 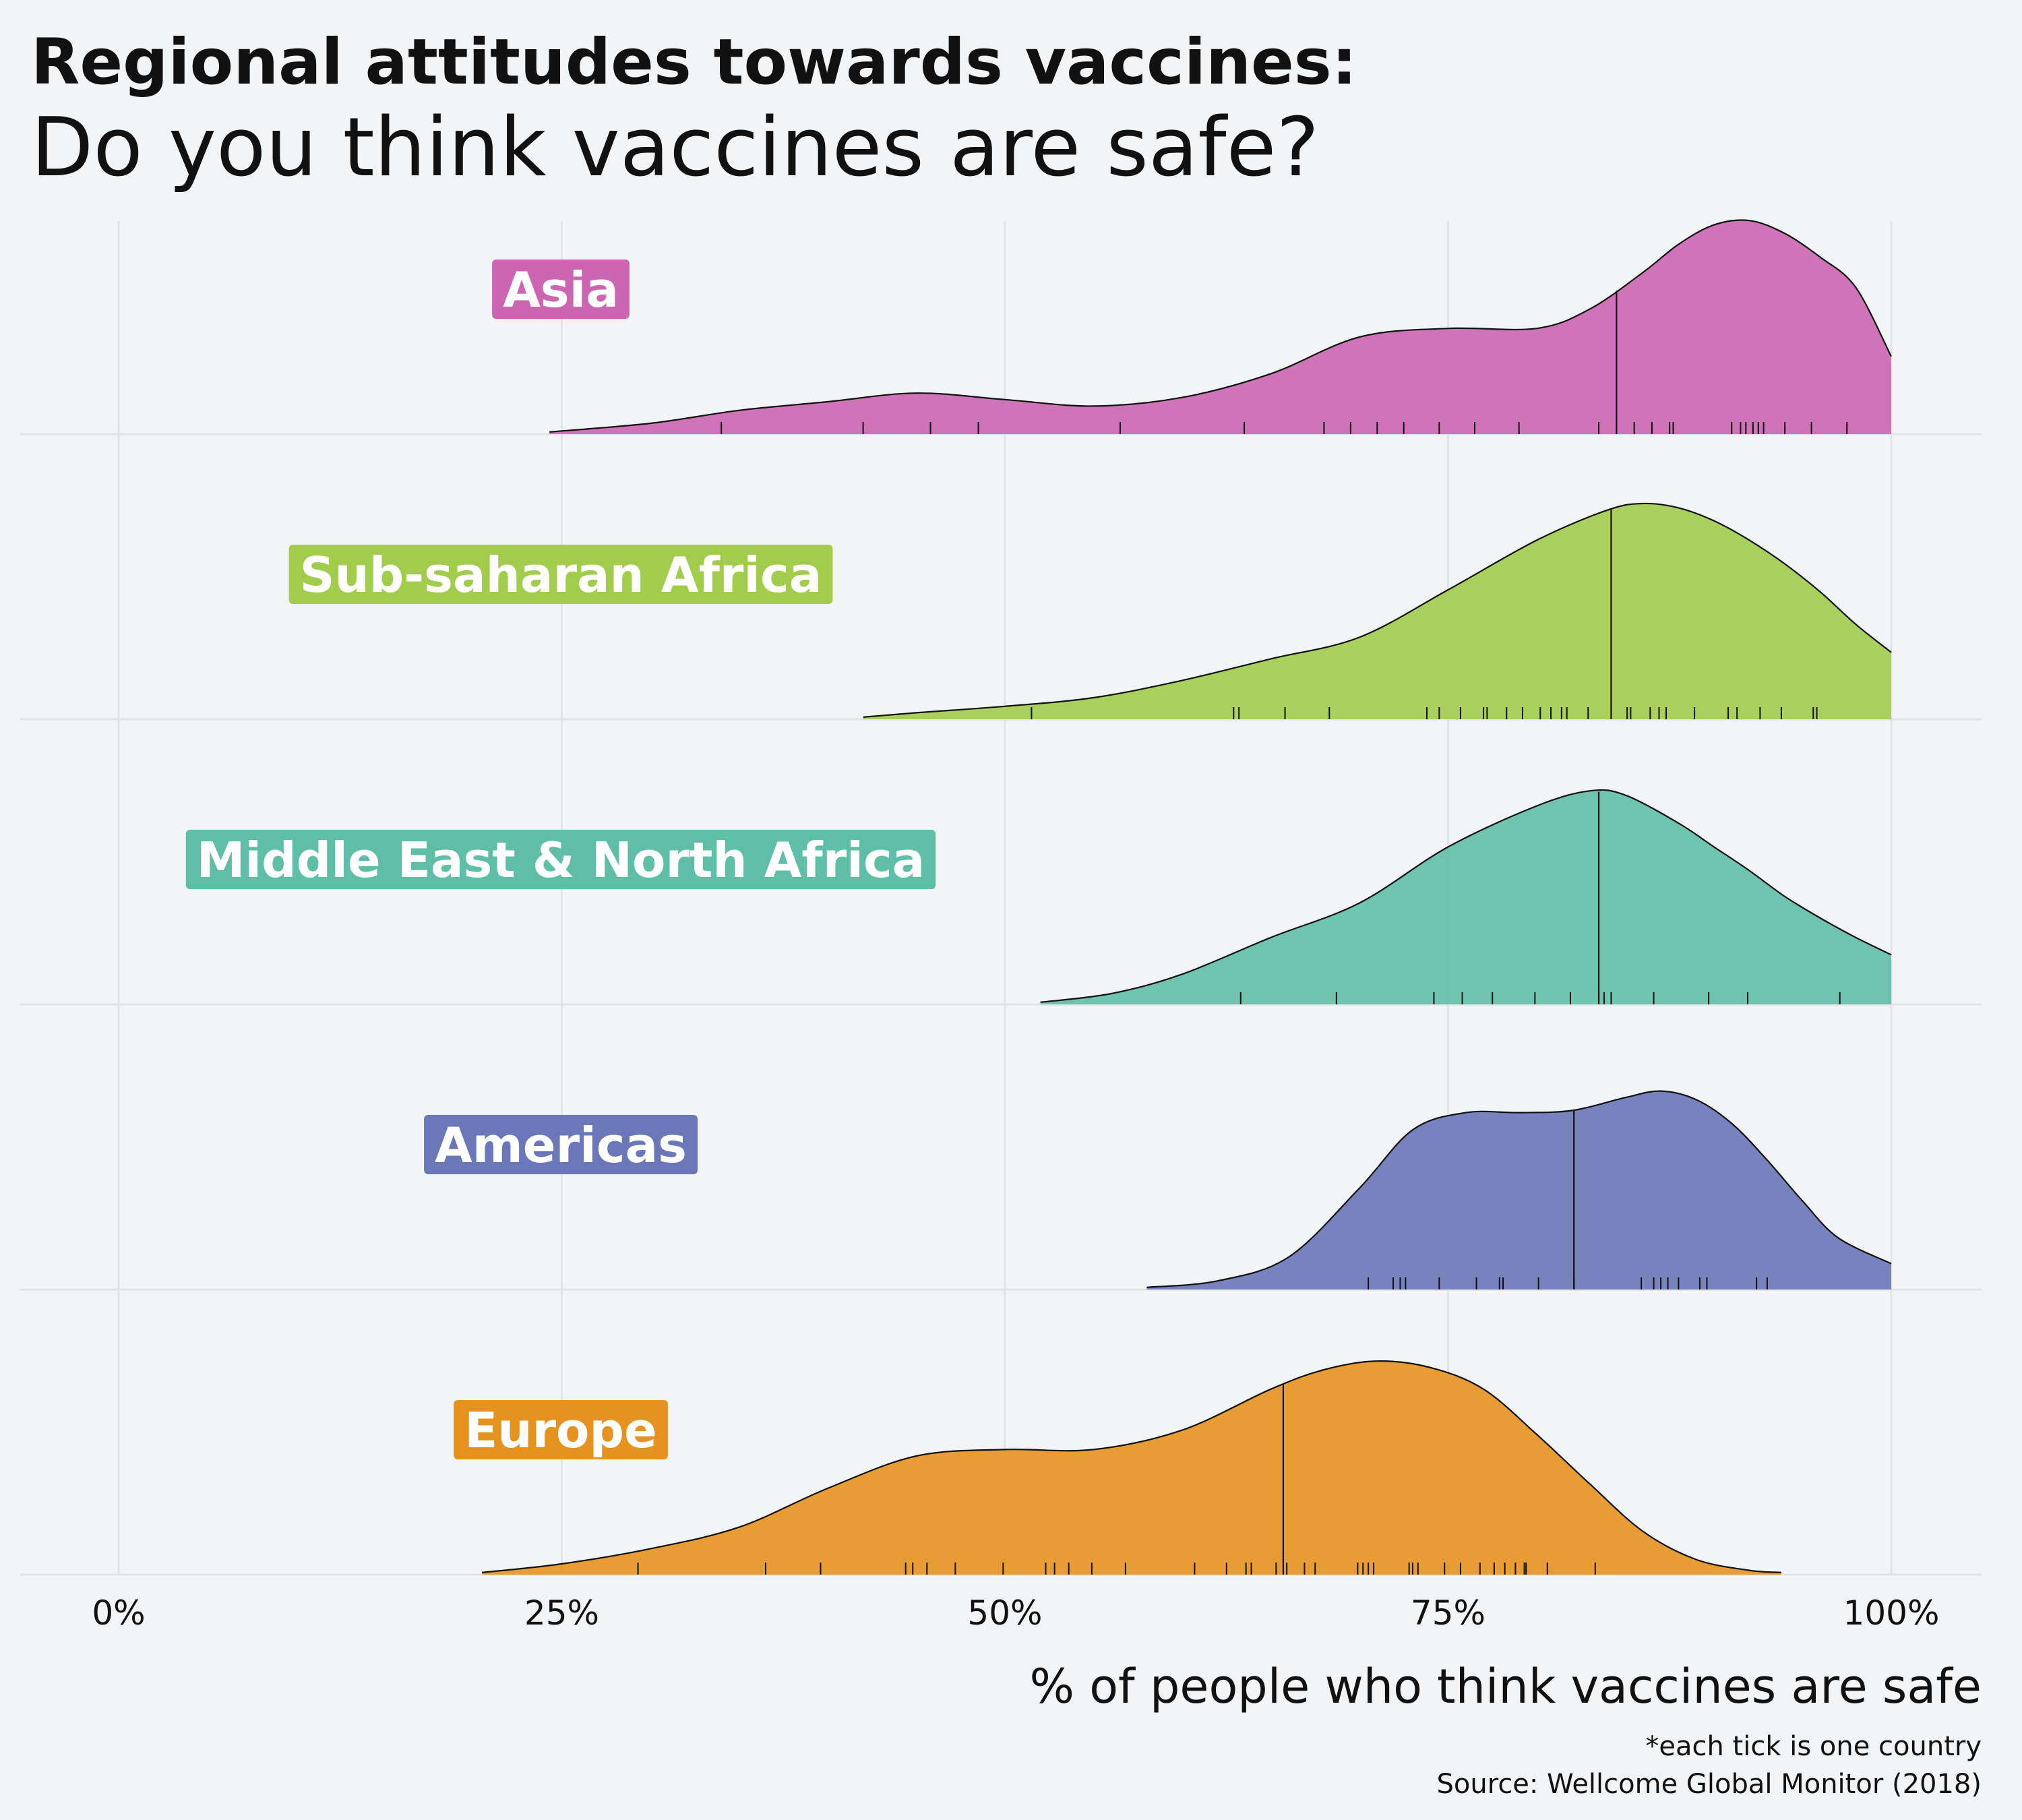 I want to click on x-tick-label: 100%, so click(x=1891, y=1613).